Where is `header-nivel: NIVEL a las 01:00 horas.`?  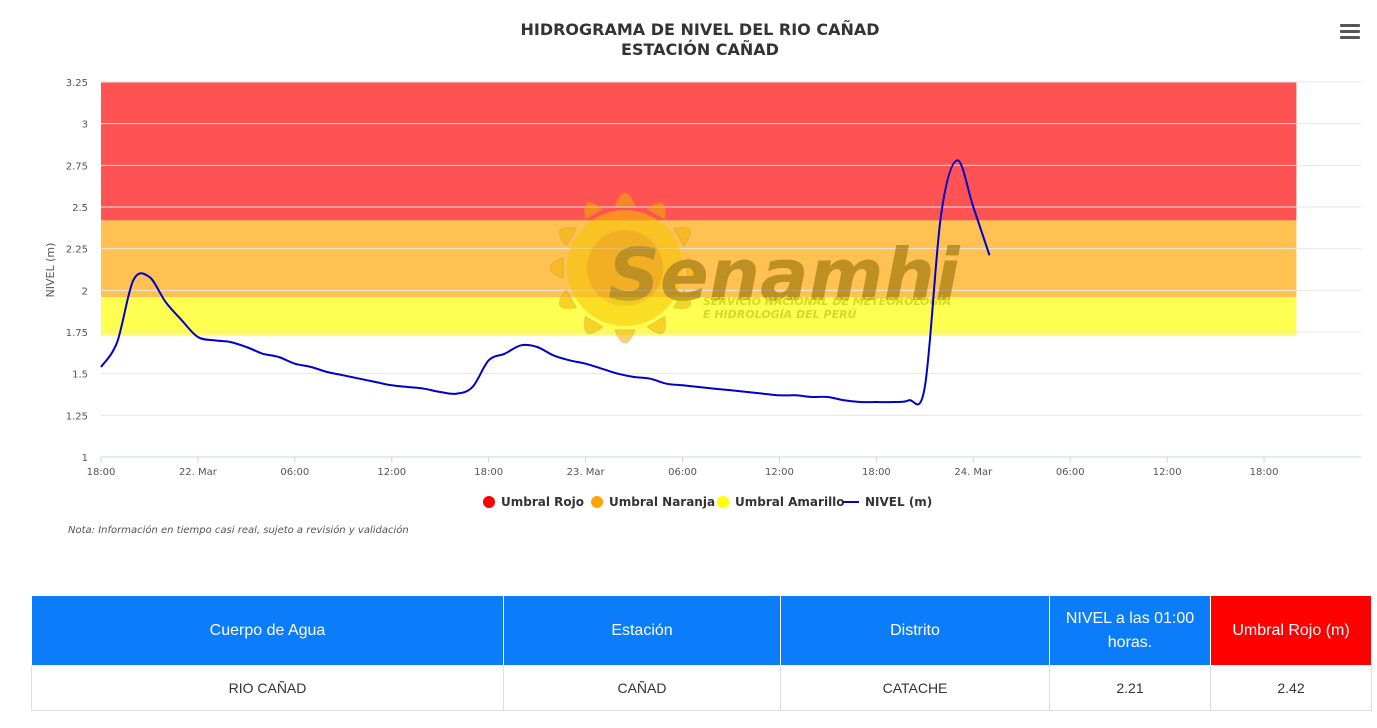
header-nivel: NIVEL a las 01:00 horas. is located at coordinates (1130, 630).